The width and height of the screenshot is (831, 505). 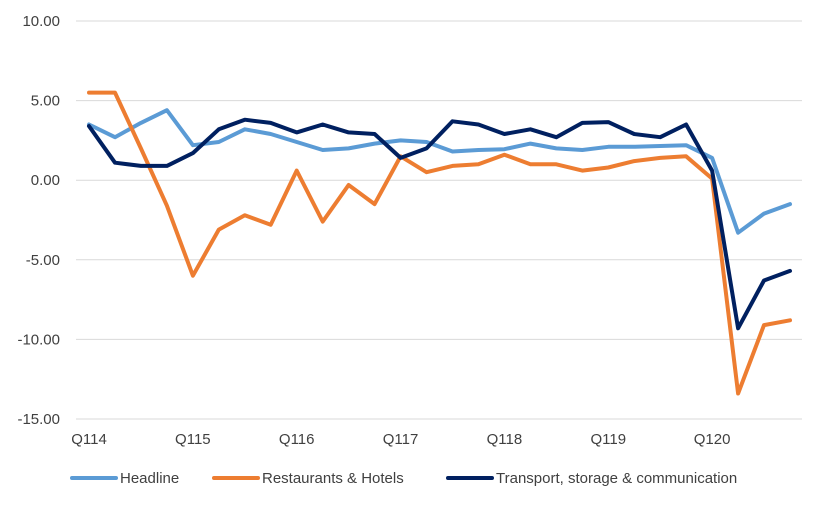 I want to click on x-tick-label: Q114, so click(x=89, y=439).